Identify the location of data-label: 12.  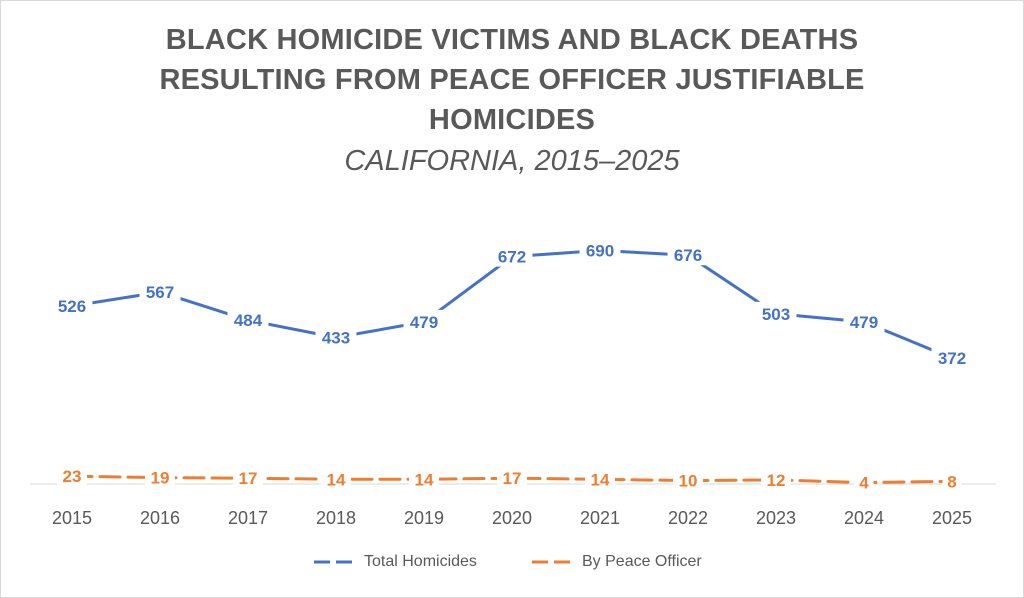
(776, 480).